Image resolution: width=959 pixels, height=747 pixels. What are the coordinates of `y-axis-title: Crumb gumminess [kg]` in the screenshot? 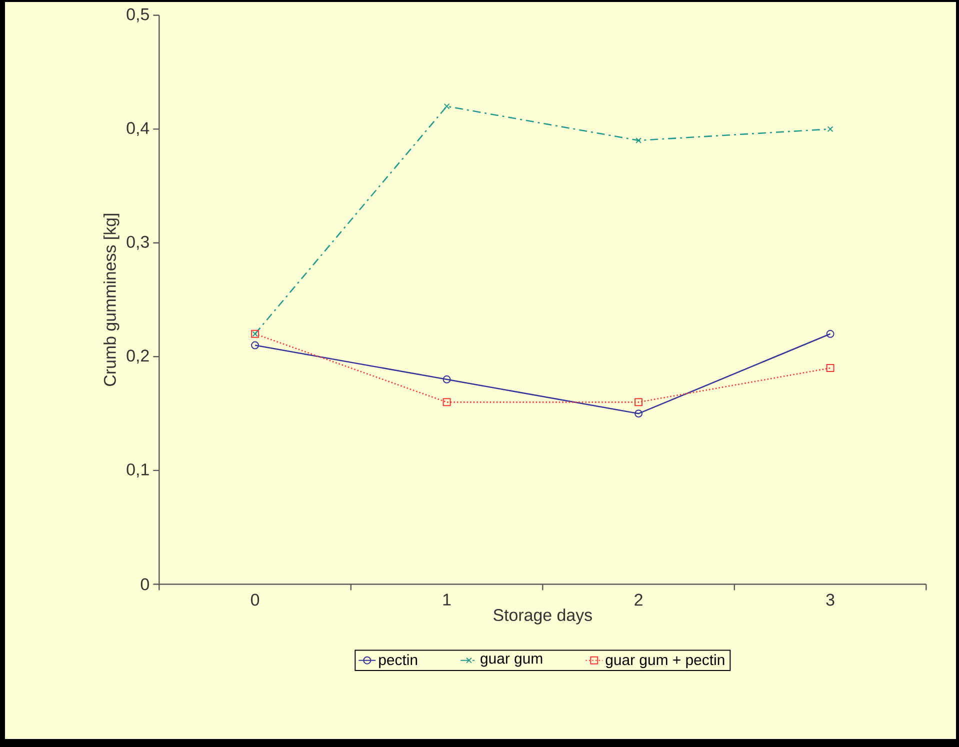 It's located at (111, 300).